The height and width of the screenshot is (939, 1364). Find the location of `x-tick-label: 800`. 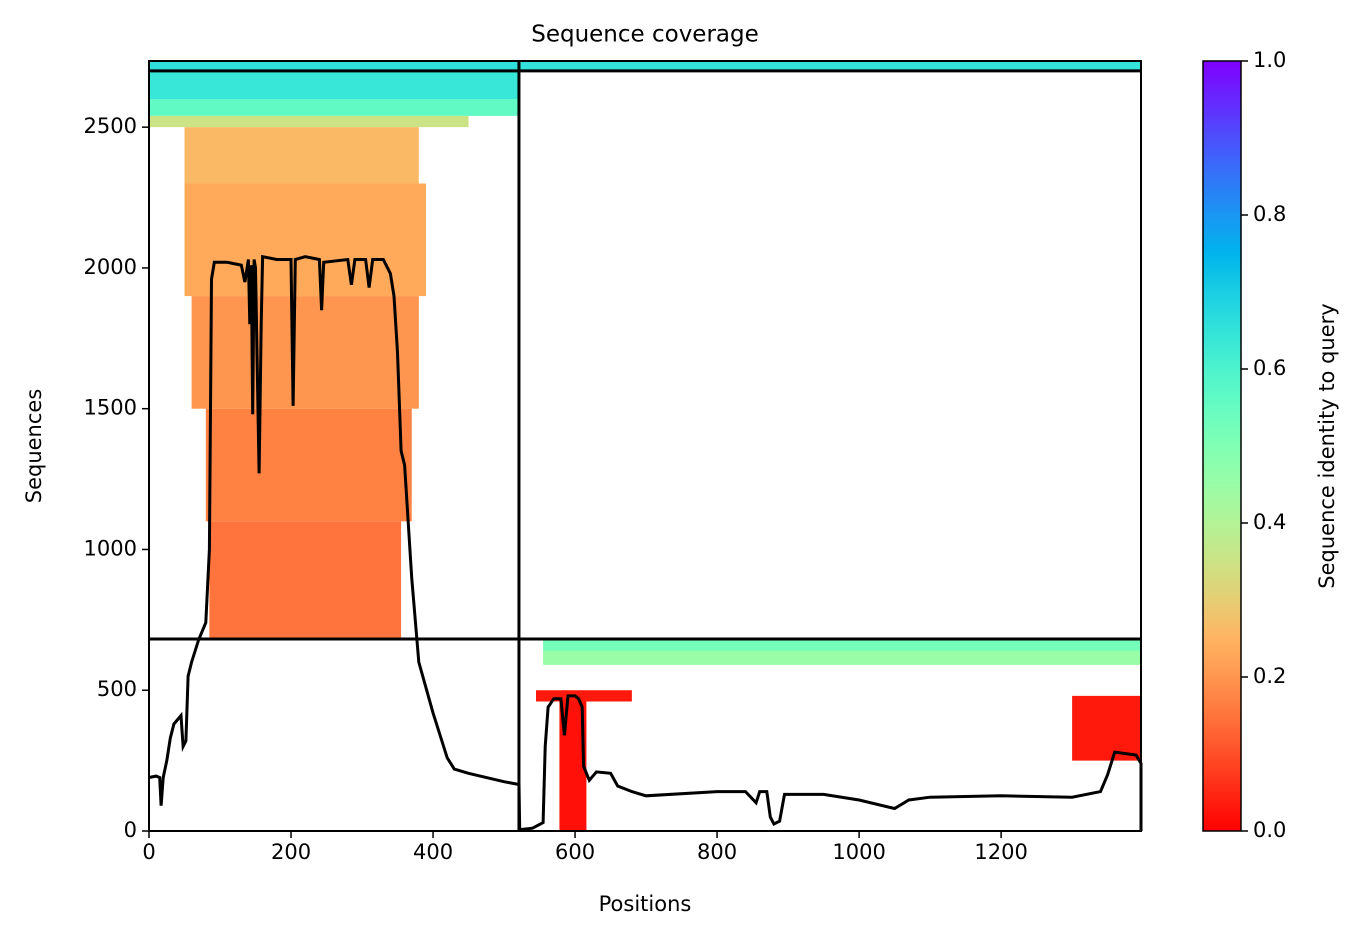

x-tick-label: 800 is located at coordinates (717, 852).